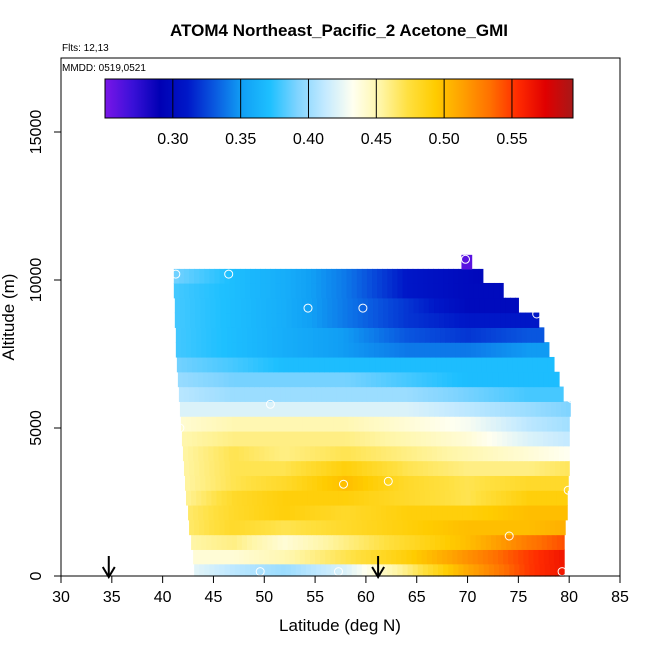 The image size is (650, 650). What do you see at coordinates (340, 591) in the screenshot?
I see `x-axis: 30 35 40 45 50 55 60 65 70 75 80 85` at bounding box center [340, 591].